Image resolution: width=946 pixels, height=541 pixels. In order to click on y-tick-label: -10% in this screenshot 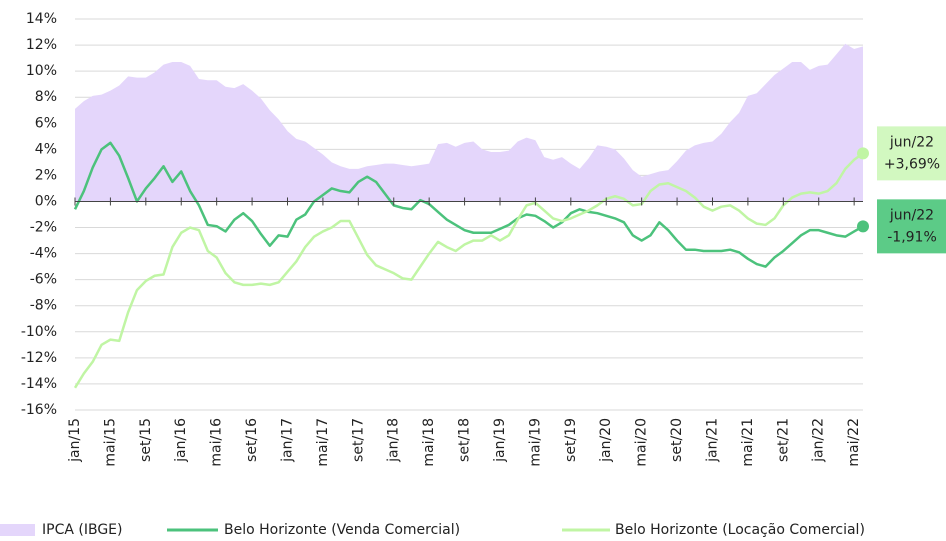, I will do `click(39, 332)`.